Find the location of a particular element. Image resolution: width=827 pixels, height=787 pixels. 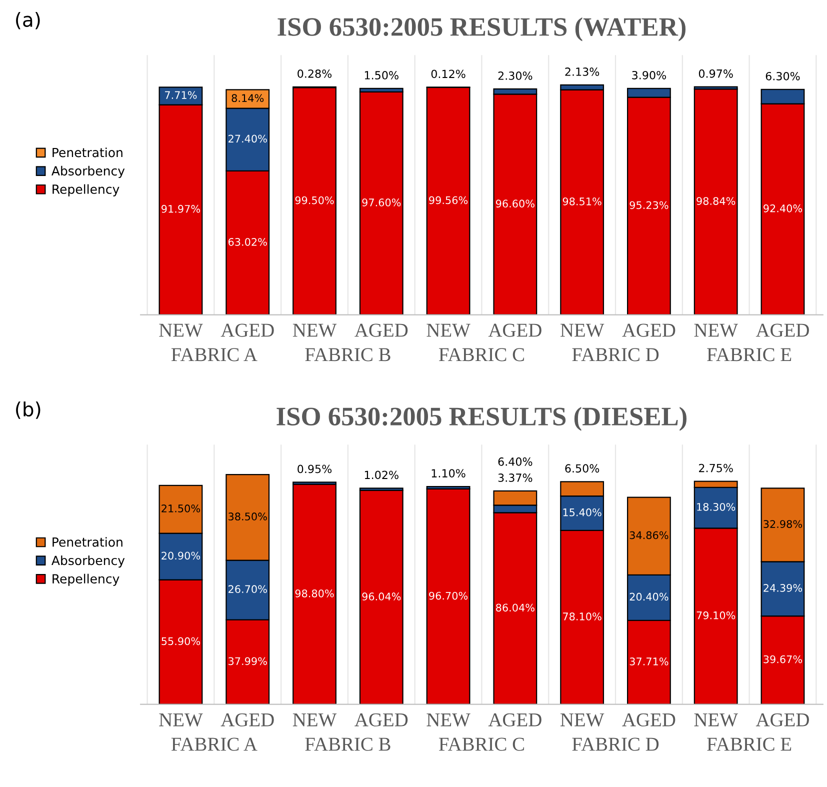

data-label: 34.86% is located at coordinates (649, 535).